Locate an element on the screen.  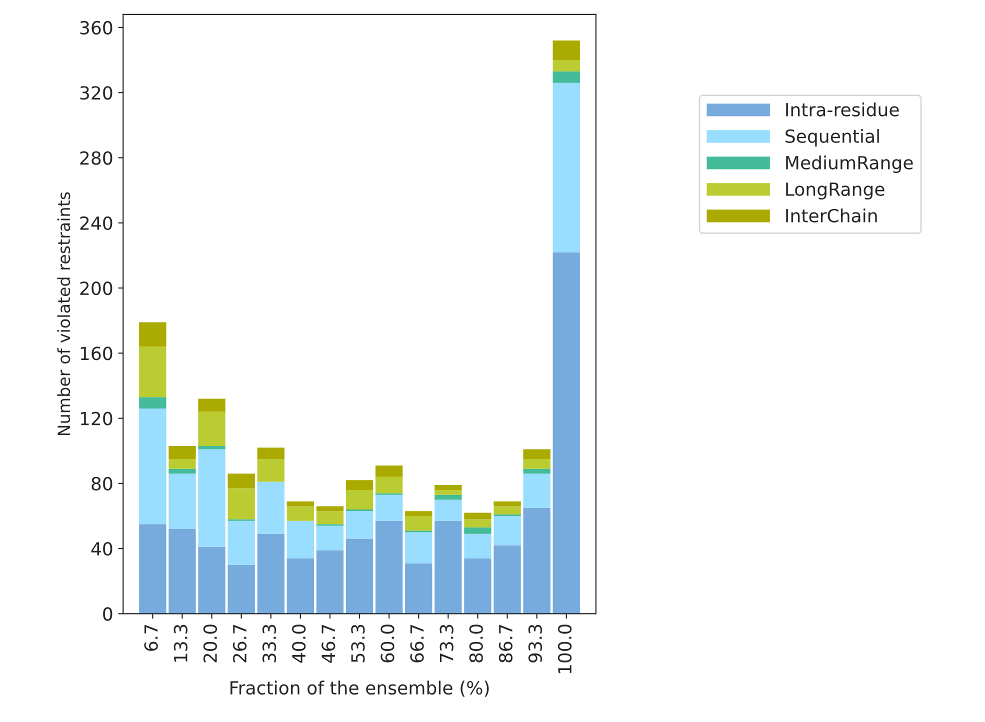
y-tick-label: 40 is located at coordinates (101, 549).